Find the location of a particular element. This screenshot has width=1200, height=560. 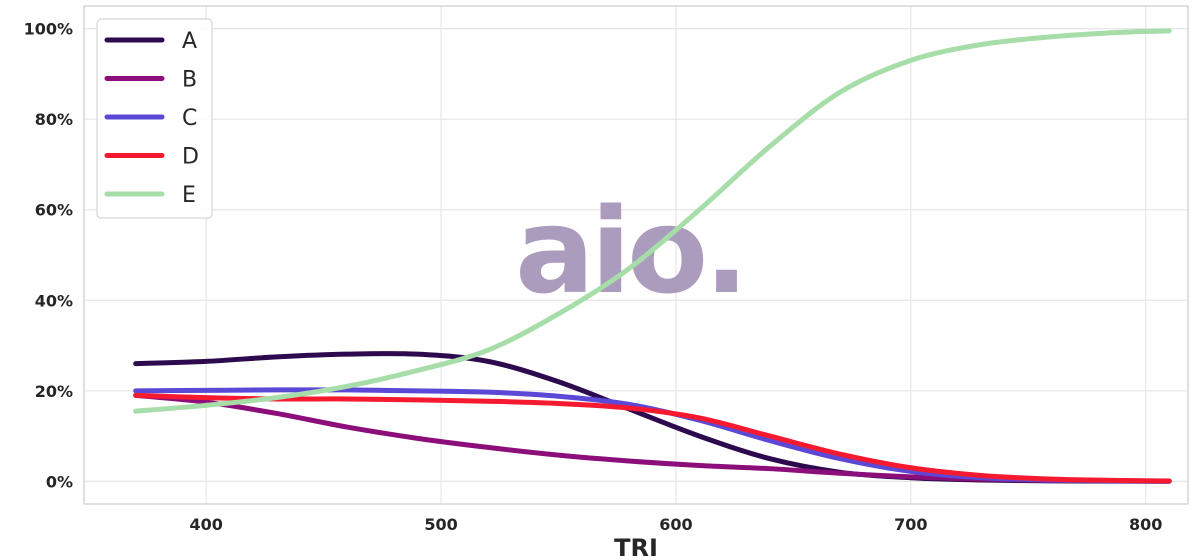

x-axis-title: TRI is located at coordinates (636, 547).